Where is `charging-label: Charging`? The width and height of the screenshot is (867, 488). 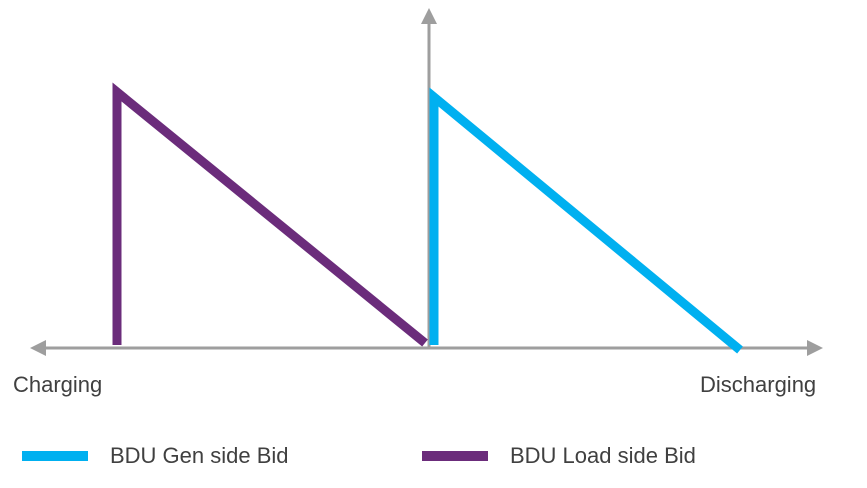
charging-label: Charging is located at coordinates (58, 384).